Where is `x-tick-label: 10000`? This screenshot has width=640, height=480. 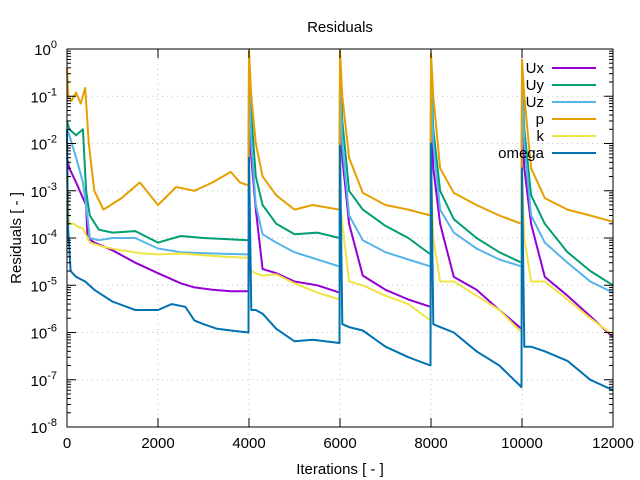
x-tick-label: 10000 is located at coordinates (522, 443).